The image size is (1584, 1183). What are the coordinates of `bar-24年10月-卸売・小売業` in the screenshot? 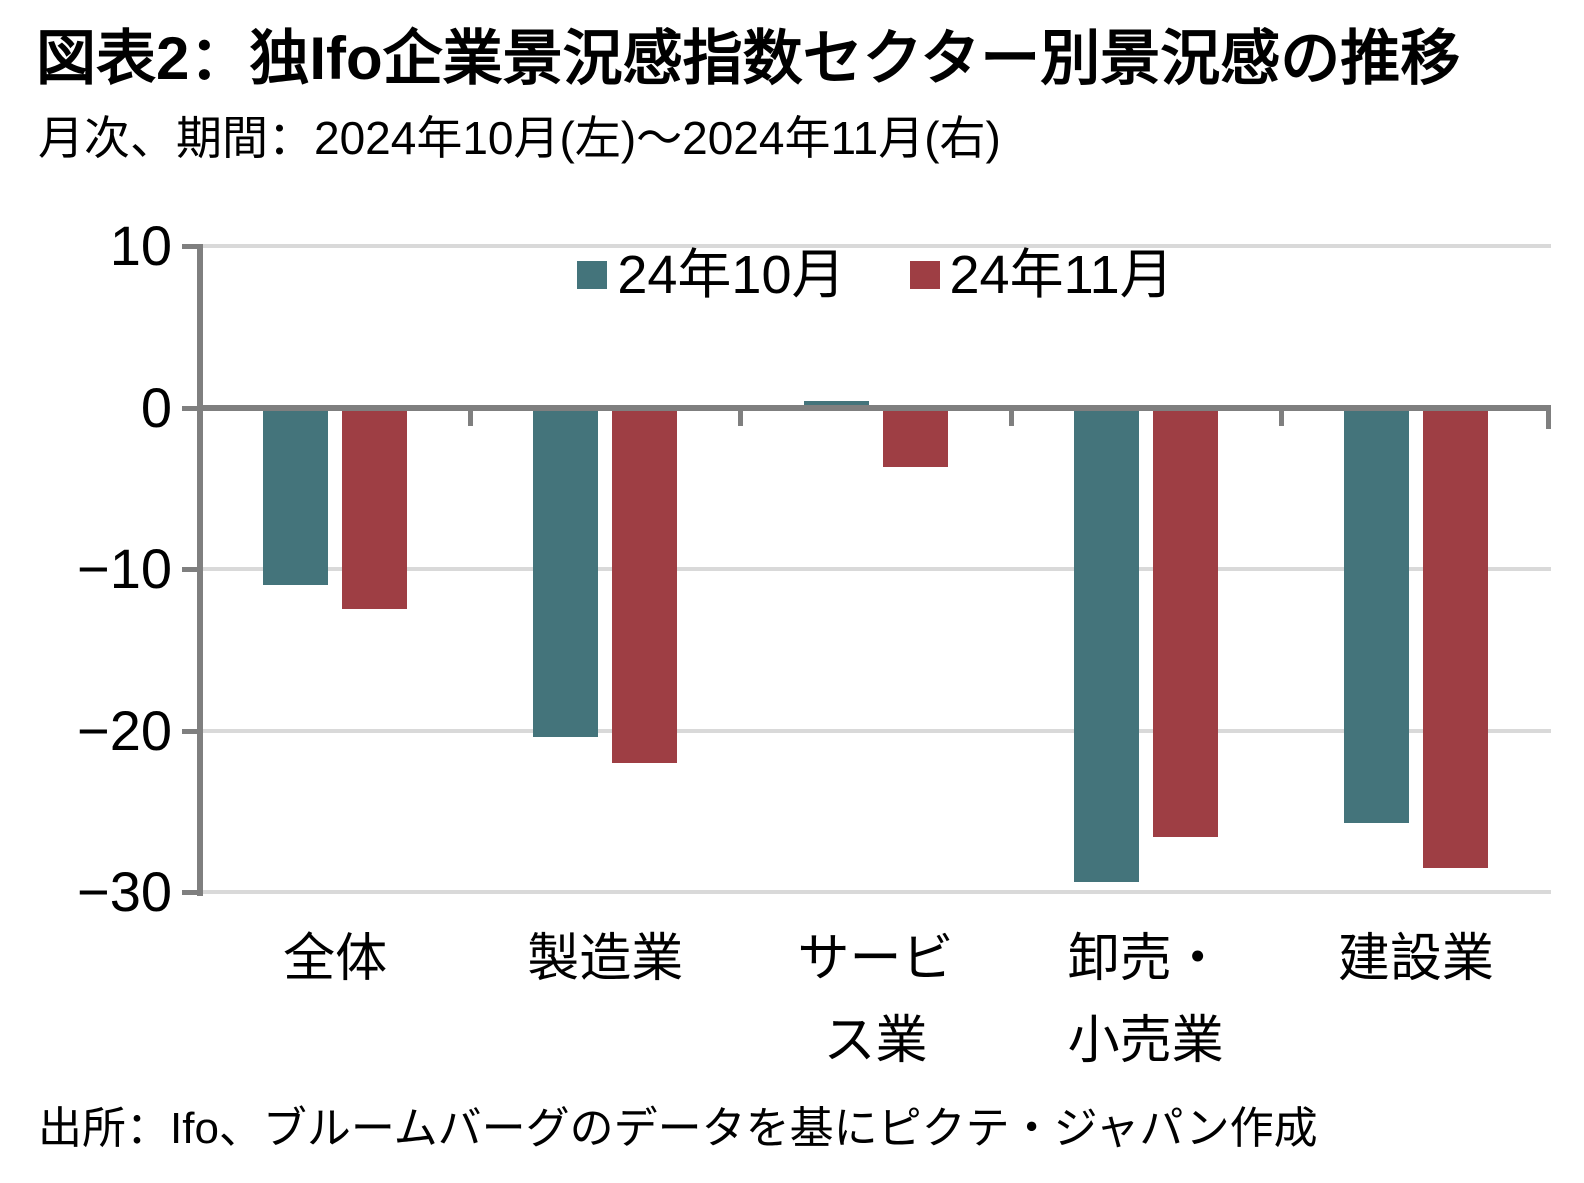 It's located at (1106, 645).